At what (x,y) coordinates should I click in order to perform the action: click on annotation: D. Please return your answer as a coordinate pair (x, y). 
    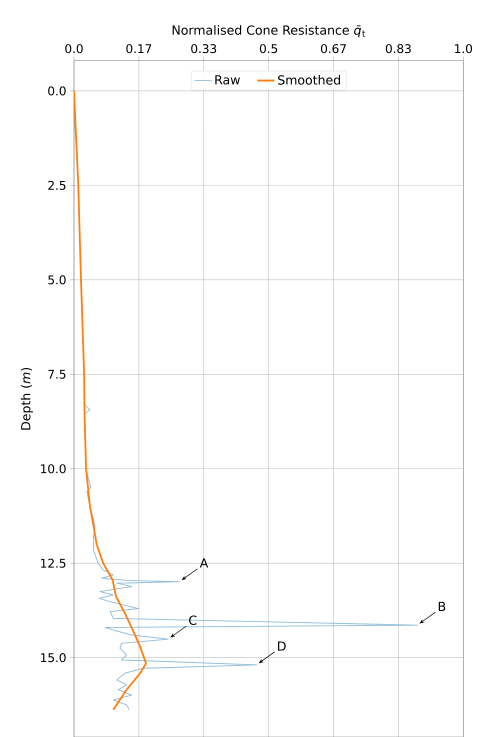
    Looking at the image, I should click on (282, 646).